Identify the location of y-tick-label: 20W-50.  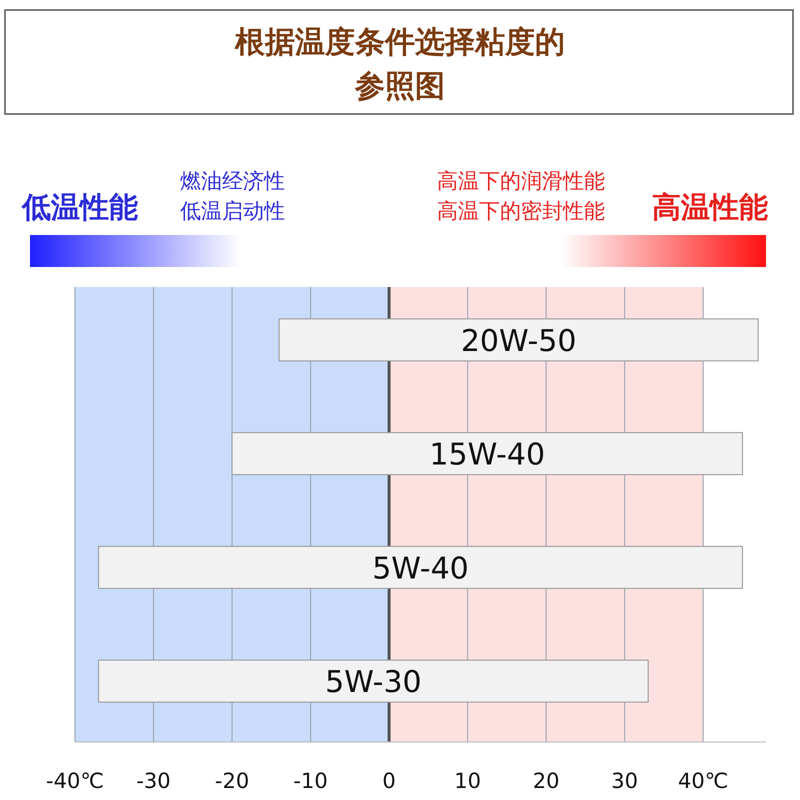
(518, 341).